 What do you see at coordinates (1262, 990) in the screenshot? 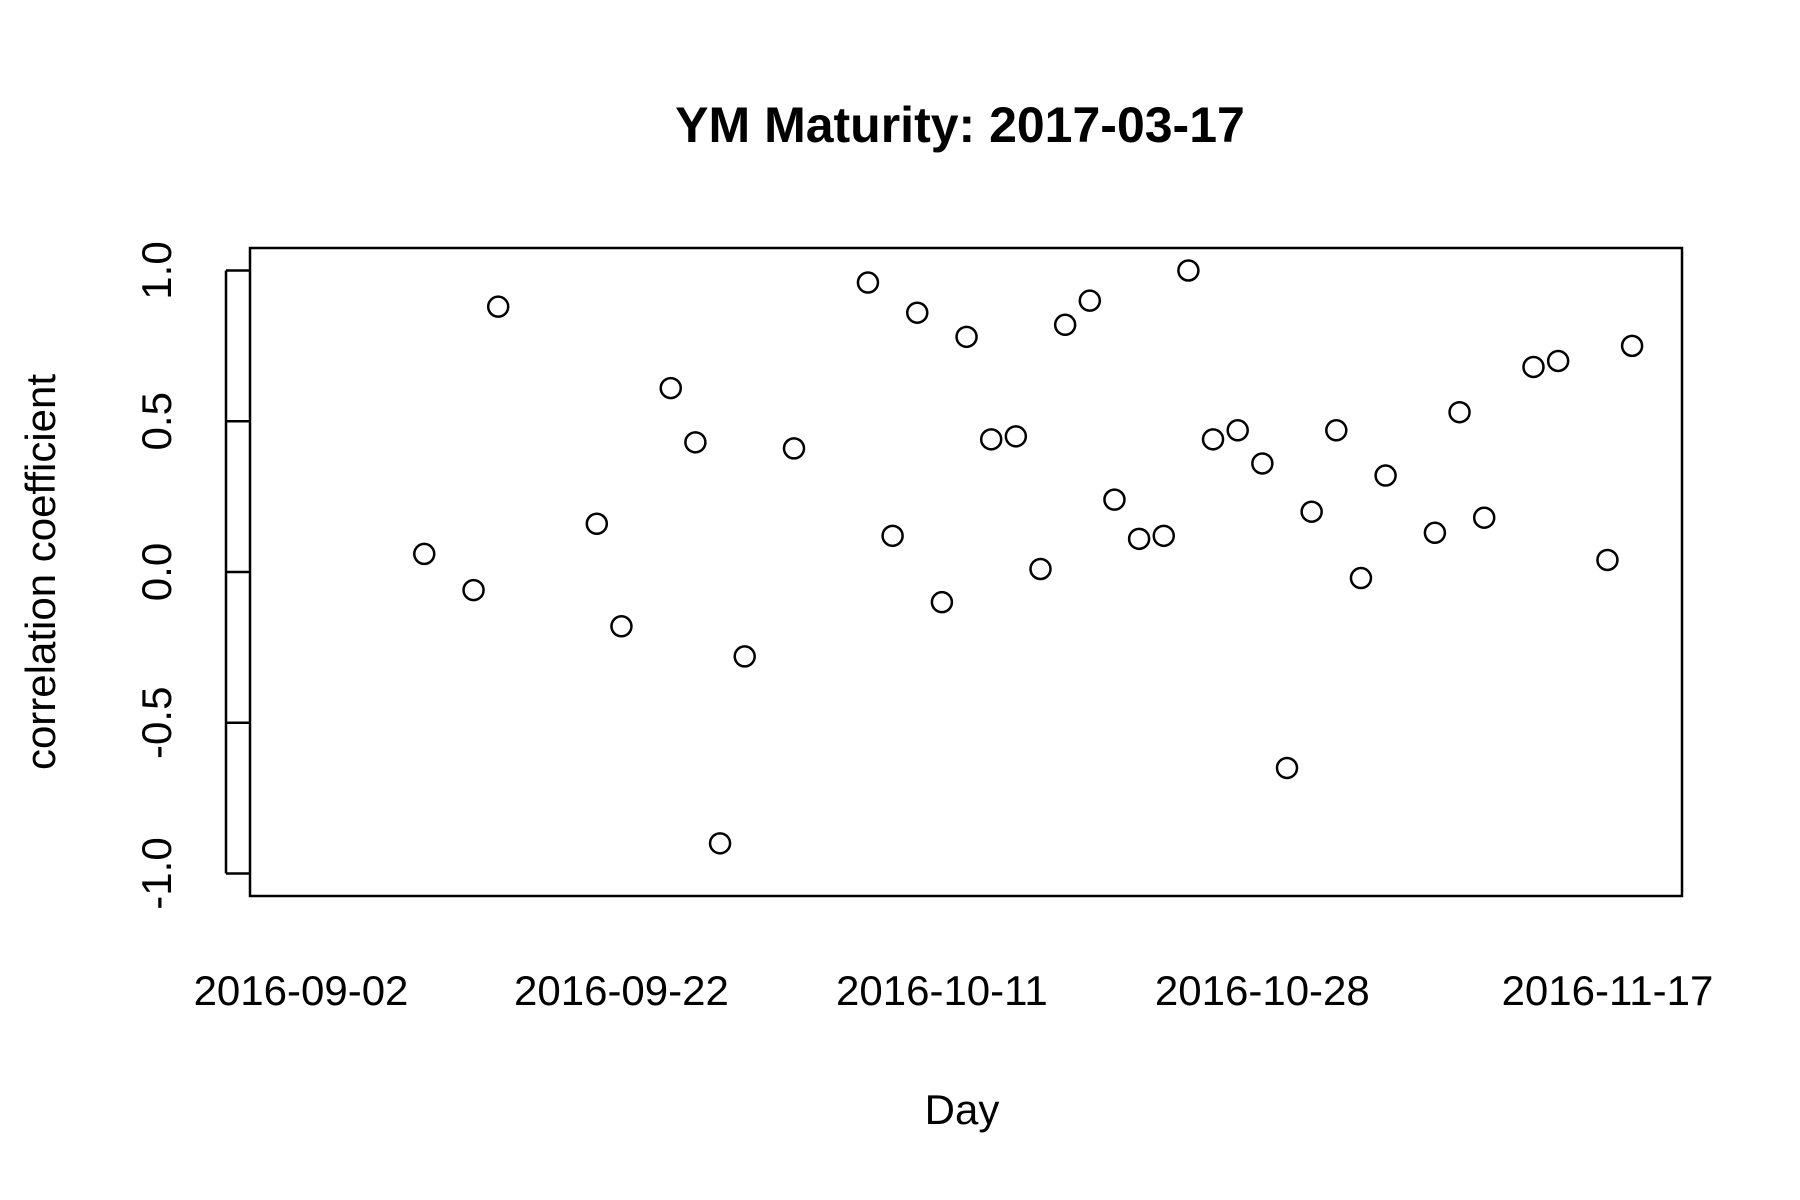
I see `x-tick-label: 2016-10-28` at bounding box center [1262, 990].